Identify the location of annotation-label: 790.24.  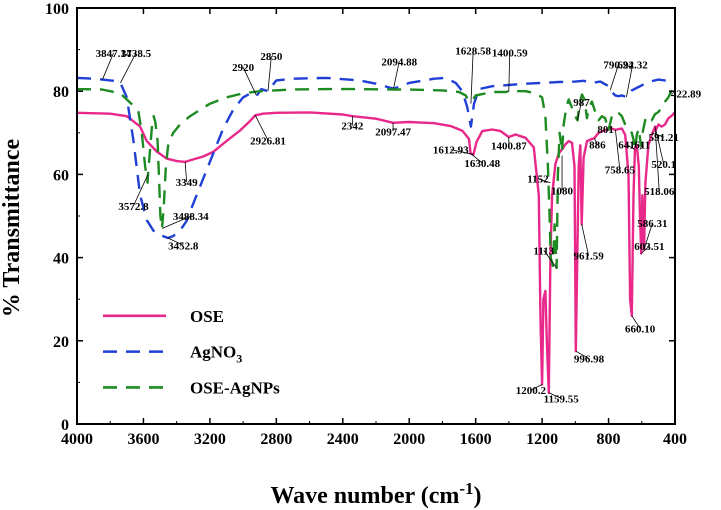
(618, 65).